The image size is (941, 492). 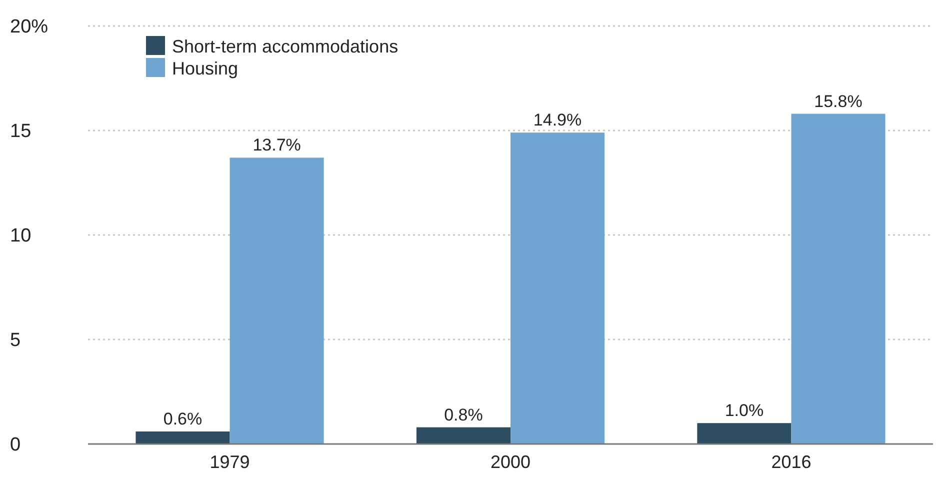 What do you see at coordinates (21, 236) in the screenshot?
I see `y-tick-label: 10` at bounding box center [21, 236].